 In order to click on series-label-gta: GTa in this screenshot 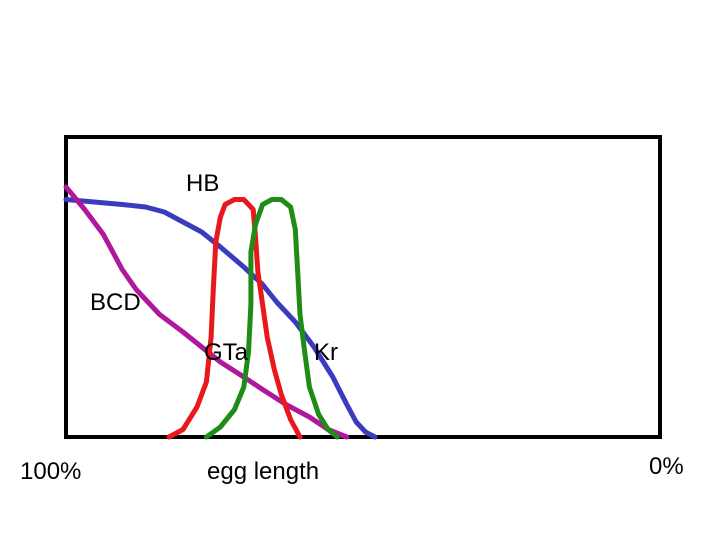, I will do `click(226, 352)`.